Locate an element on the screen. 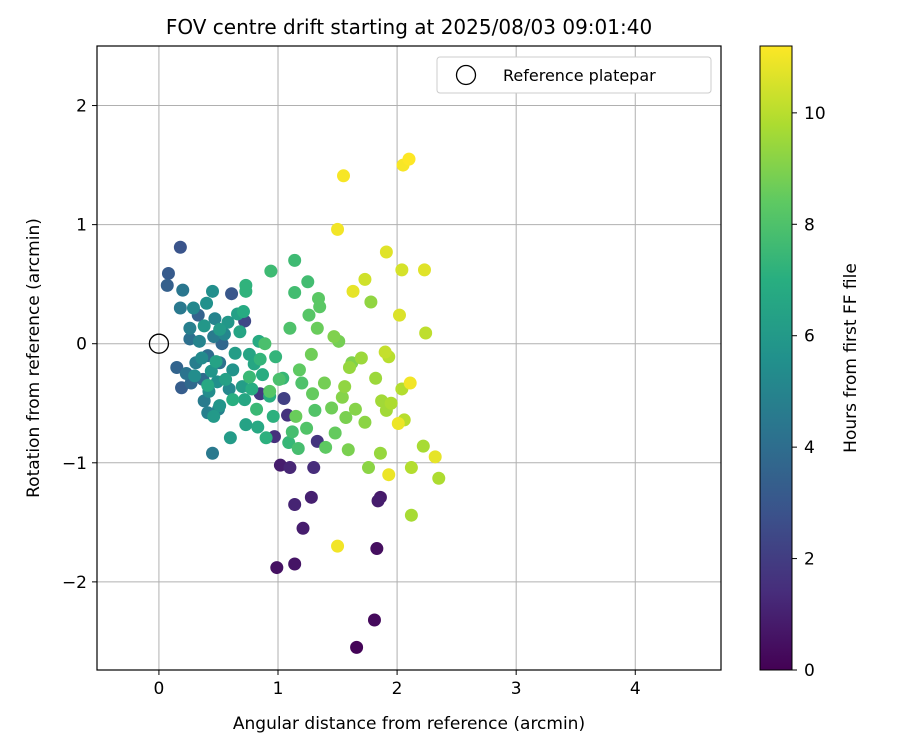 This screenshot has width=900, height=750. reference-platepar-marker is located at coordinates (159, 343).